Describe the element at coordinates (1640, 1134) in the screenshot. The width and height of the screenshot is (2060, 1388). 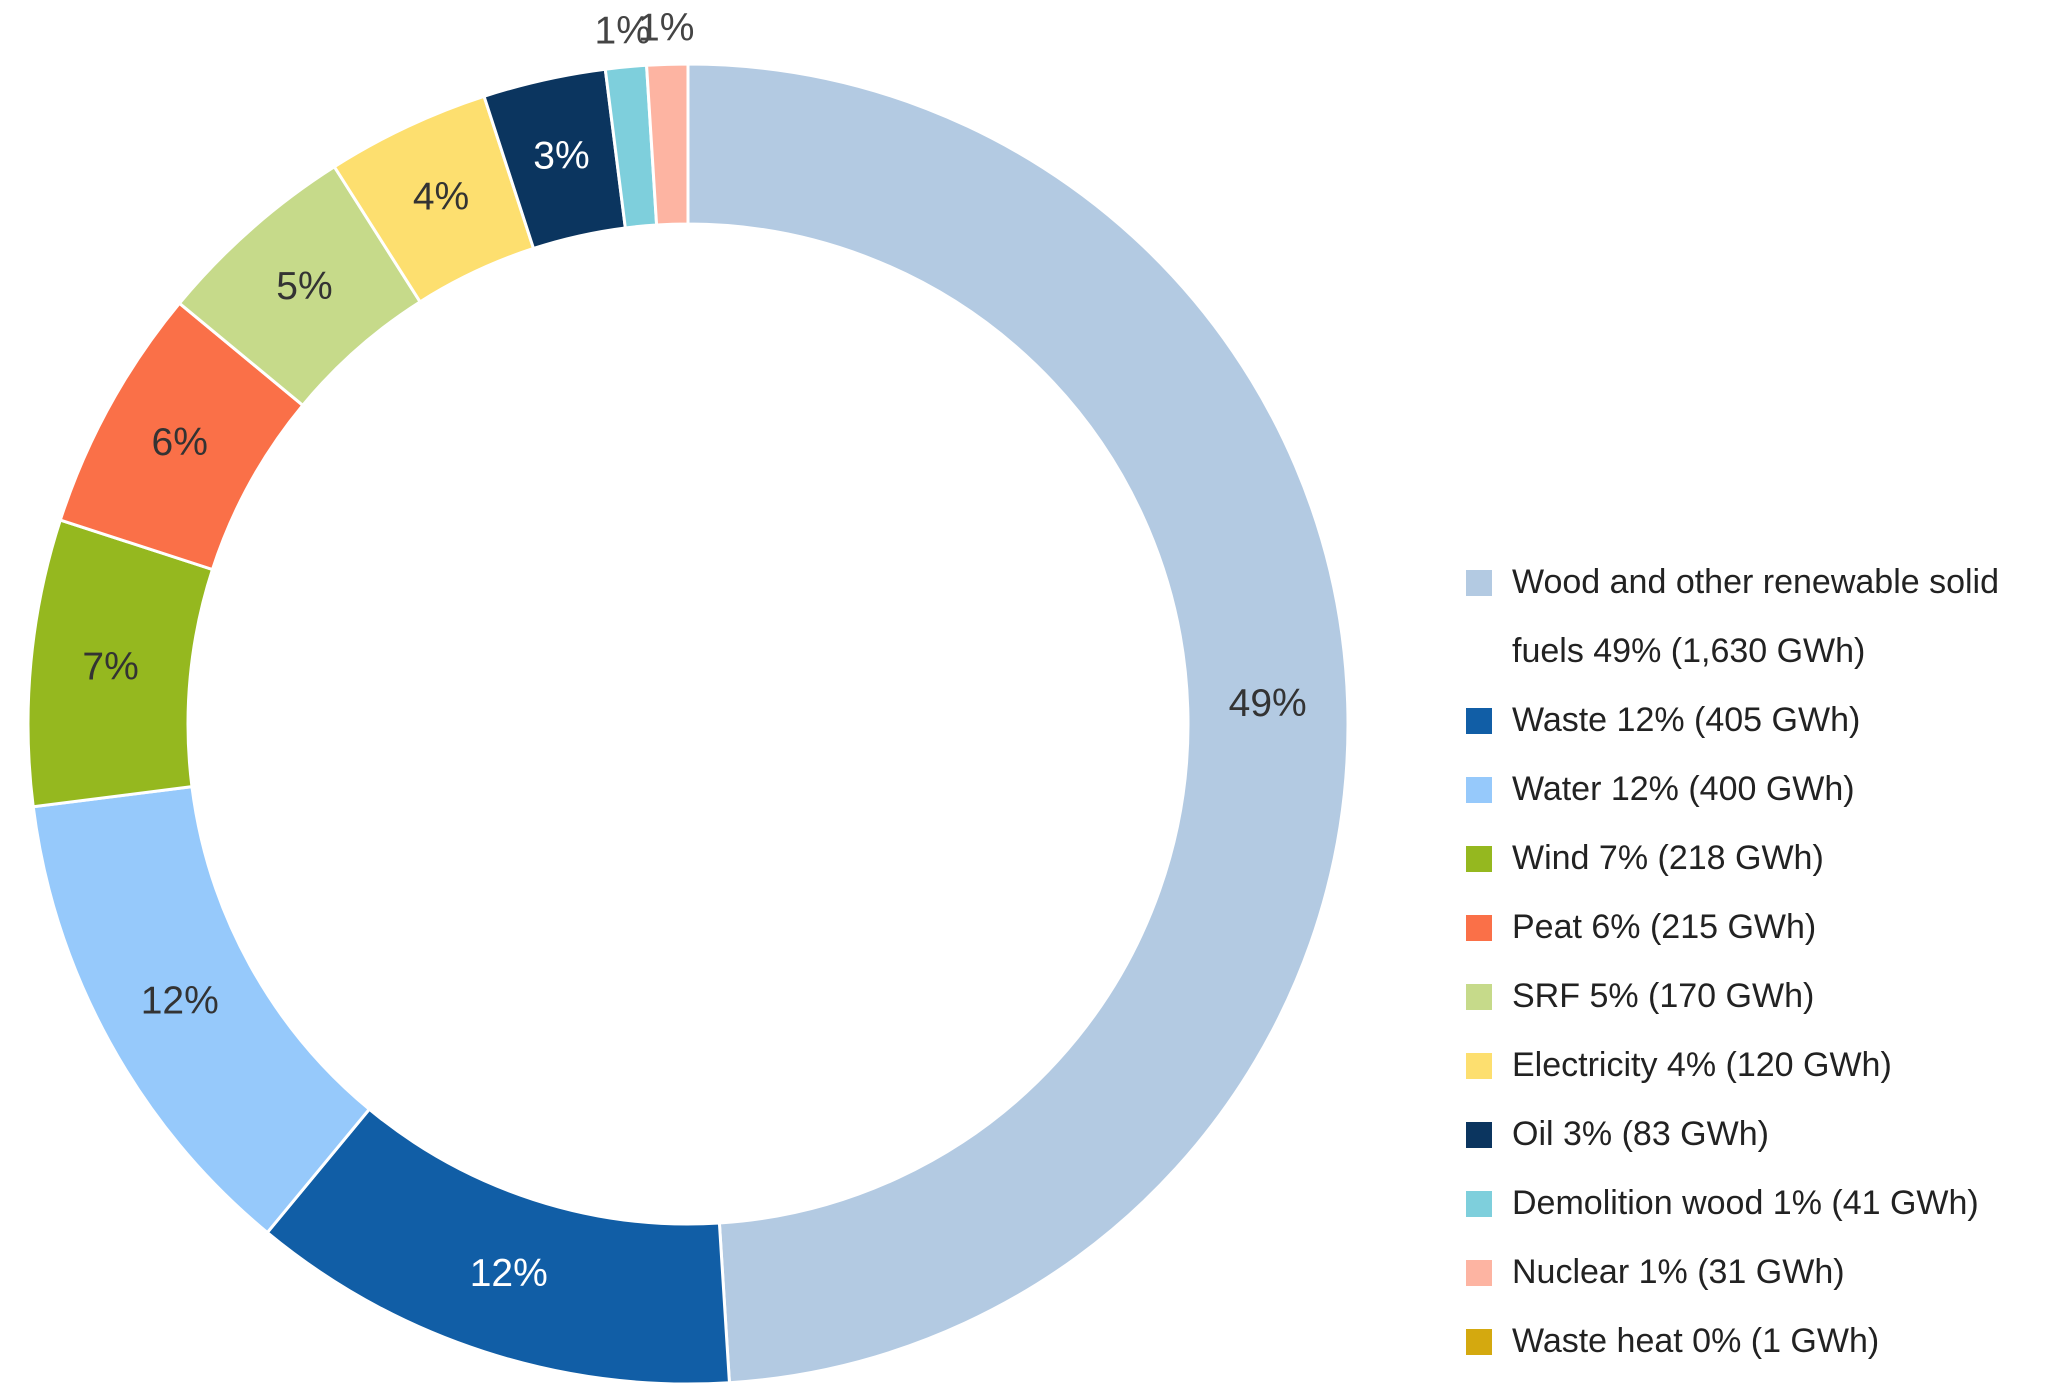
I see `legend-label: Oil 3% (83 GWh)` at that location.